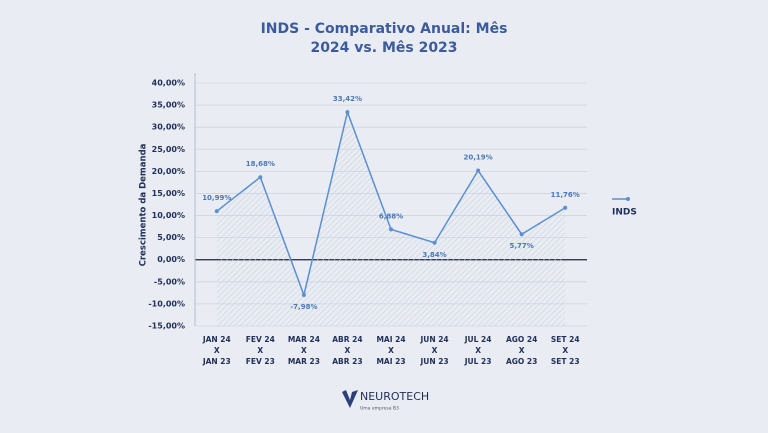 Image resolution: width=768 pixels, height=433 pixels. What do you see at coordinates (434, 255) in the screenshot?
I see `value-label: 3,84%` at bounding box center [434, 255].